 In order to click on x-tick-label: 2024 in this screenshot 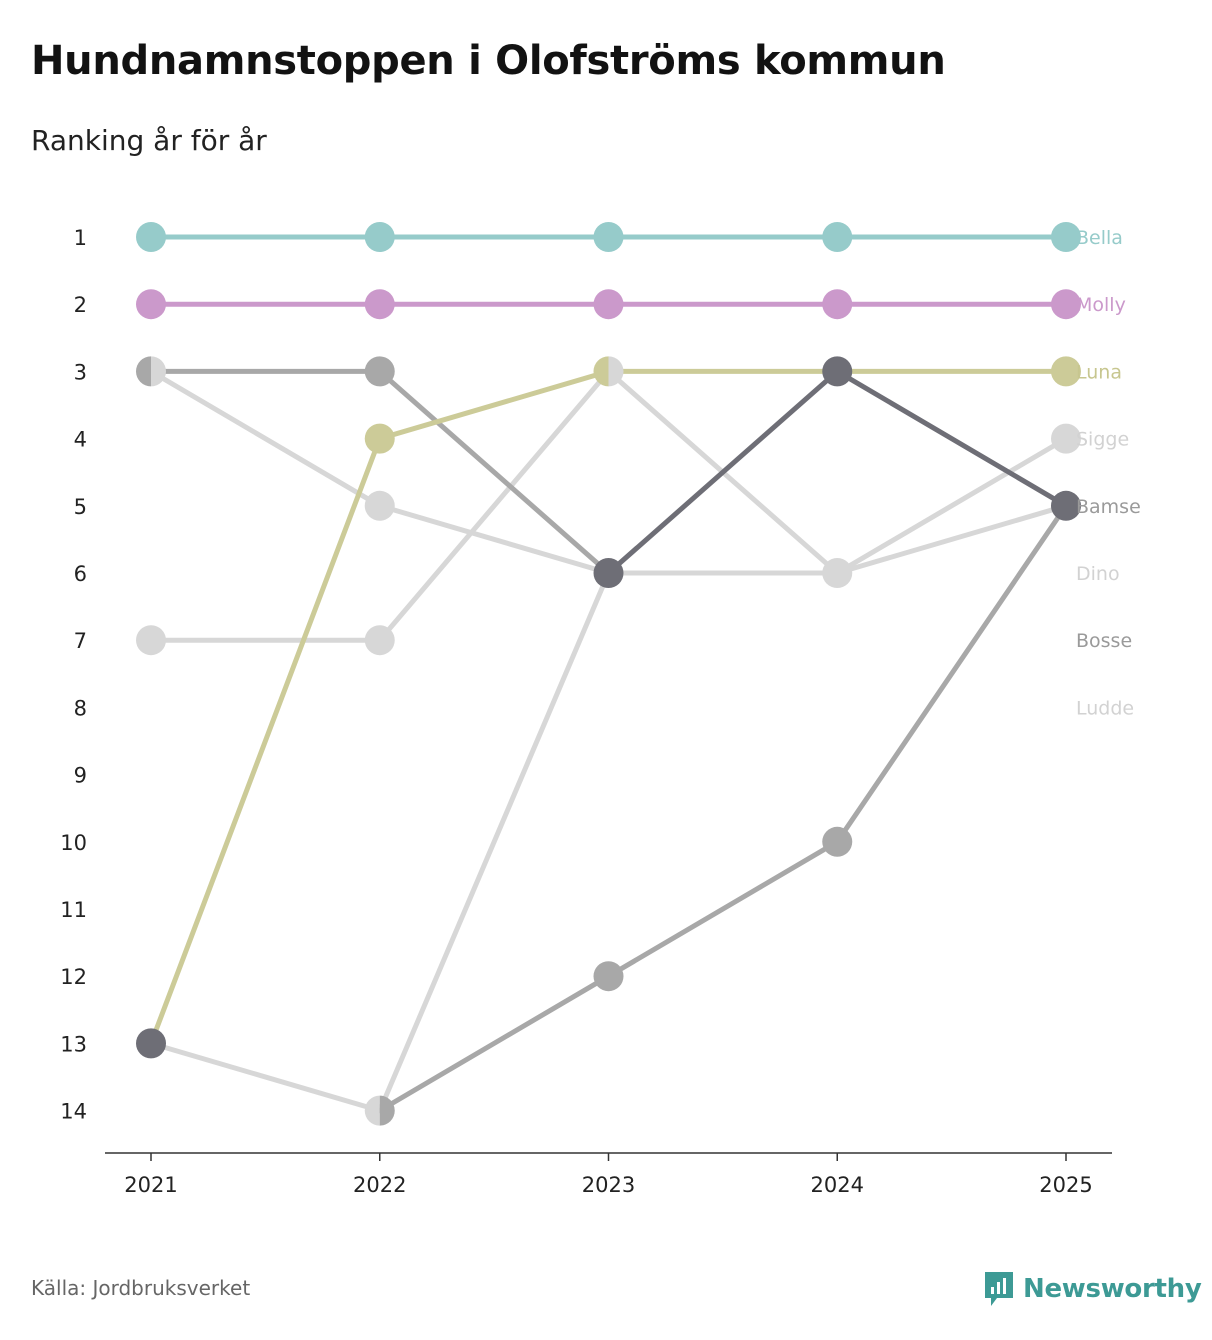, I will do `click(837, 1185)`.